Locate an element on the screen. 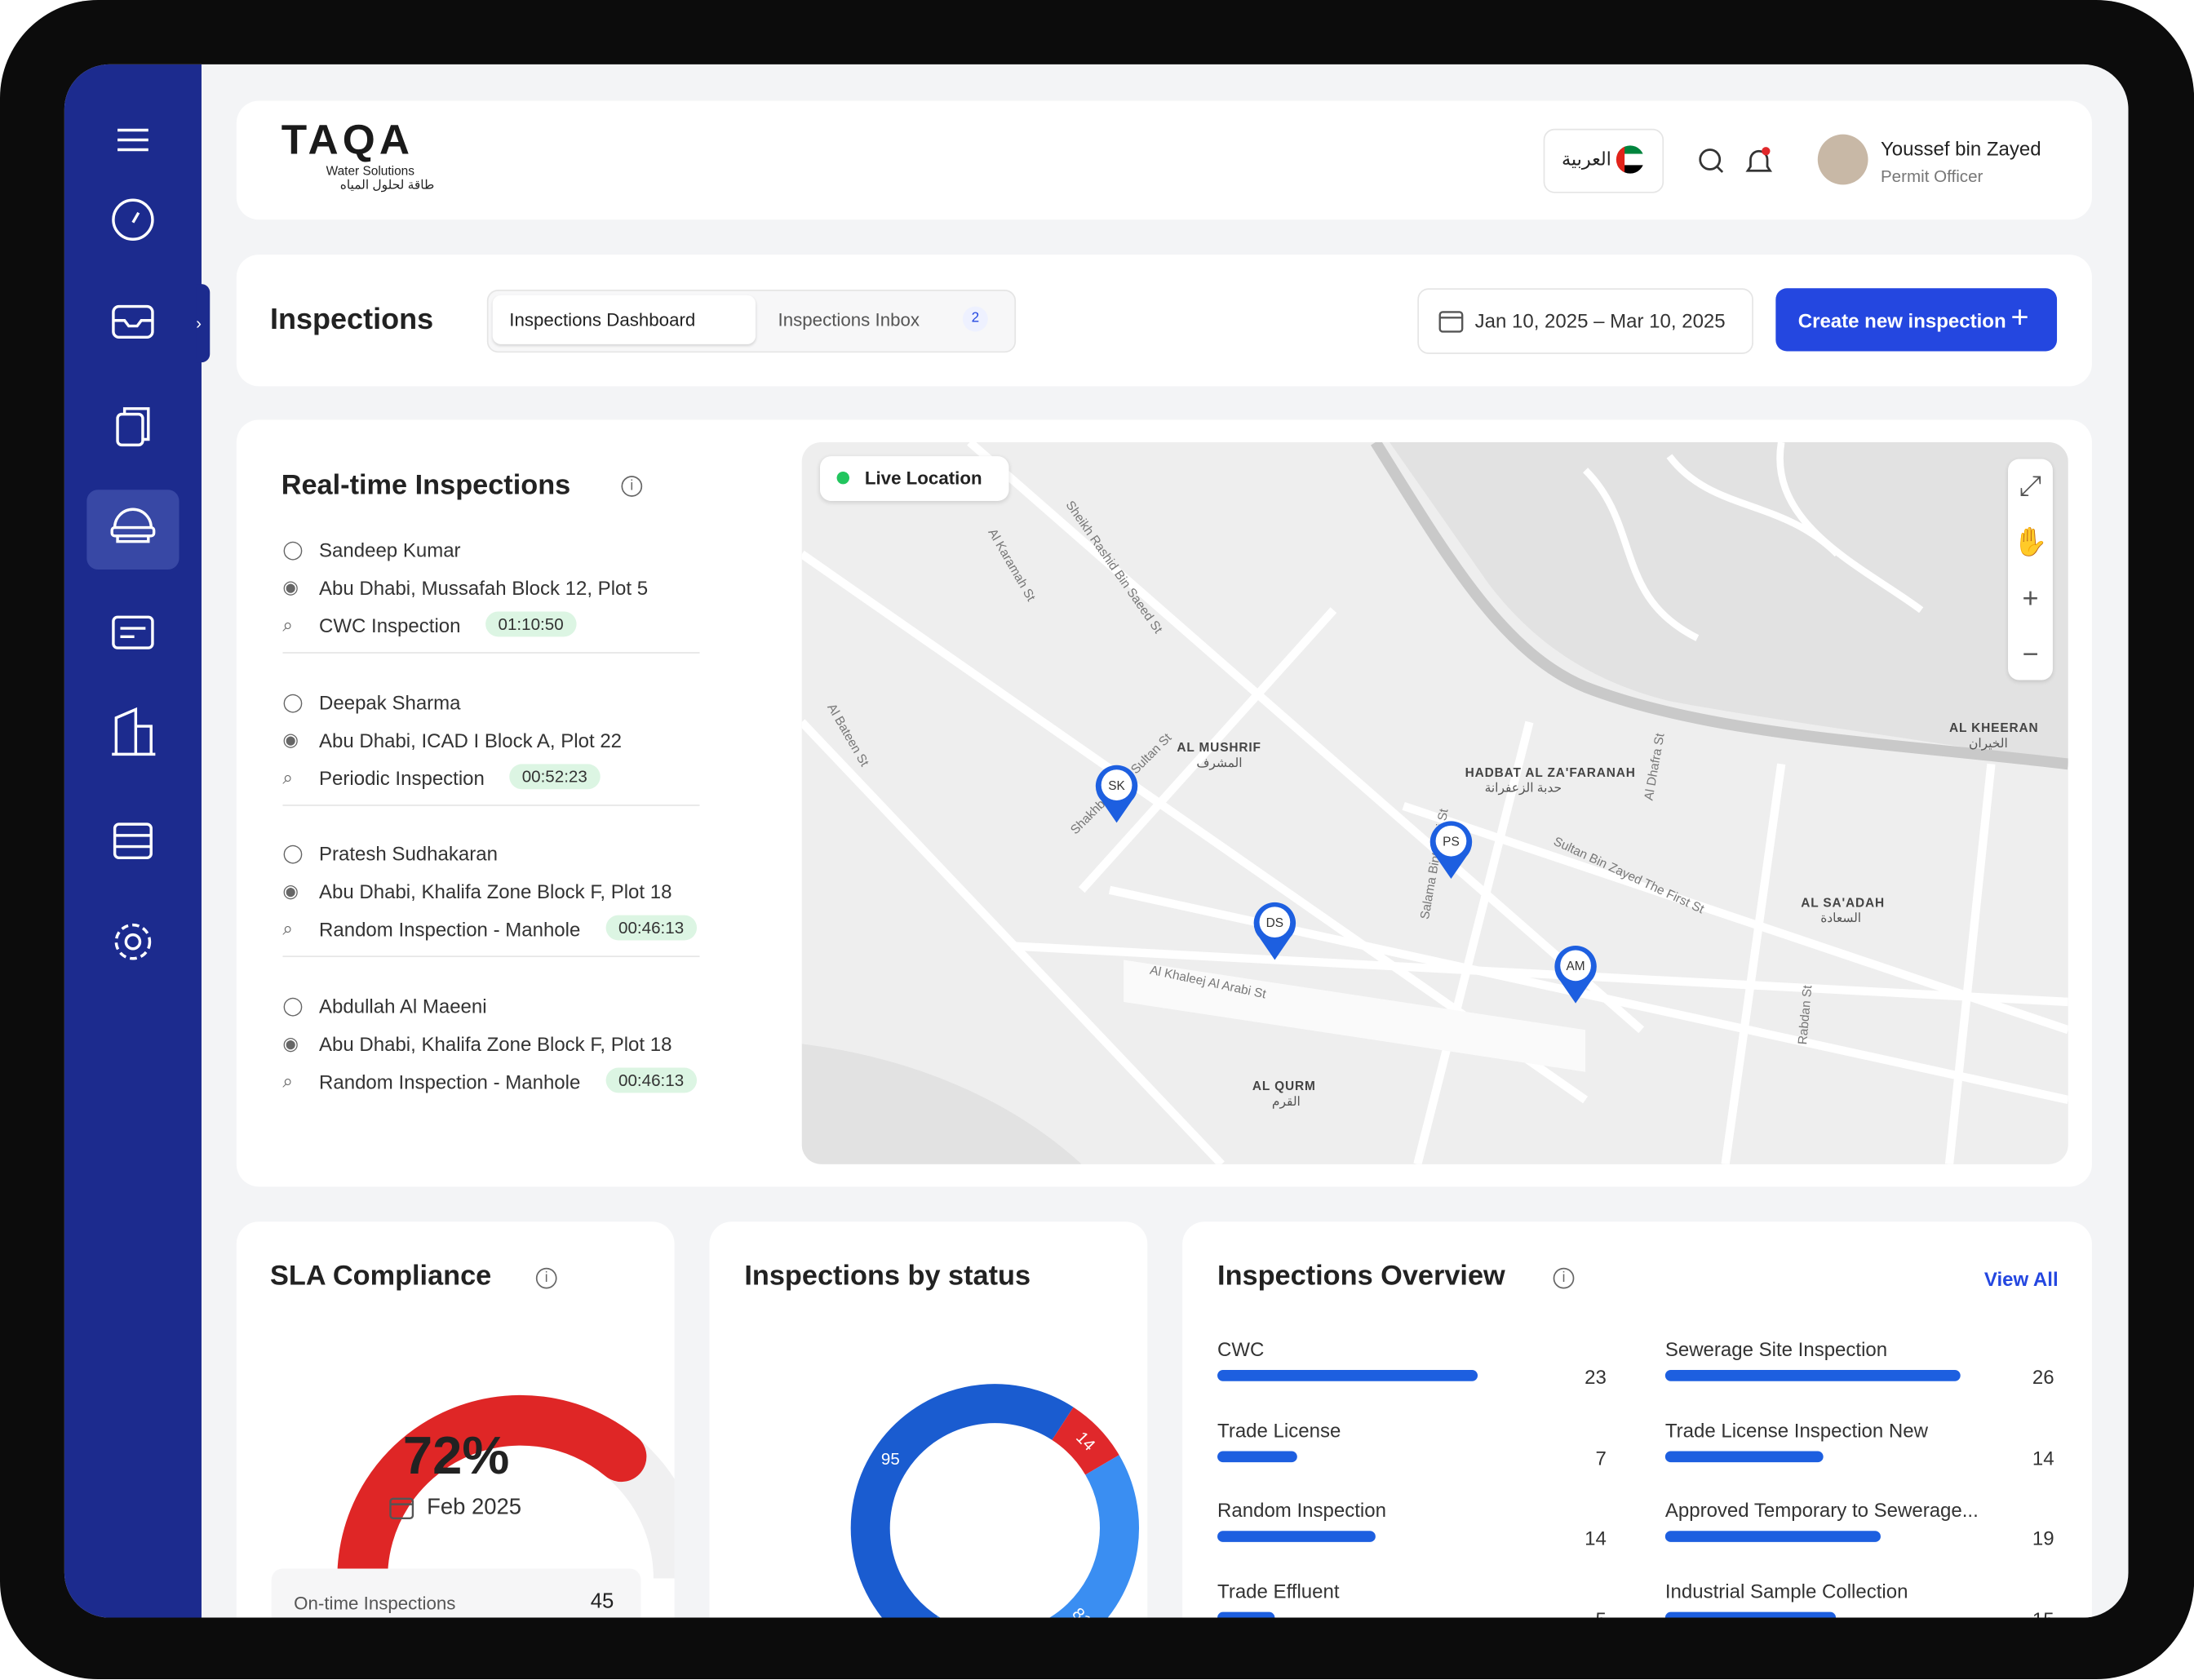  inspector-pin: PS is located at coordinates (1450, 850).